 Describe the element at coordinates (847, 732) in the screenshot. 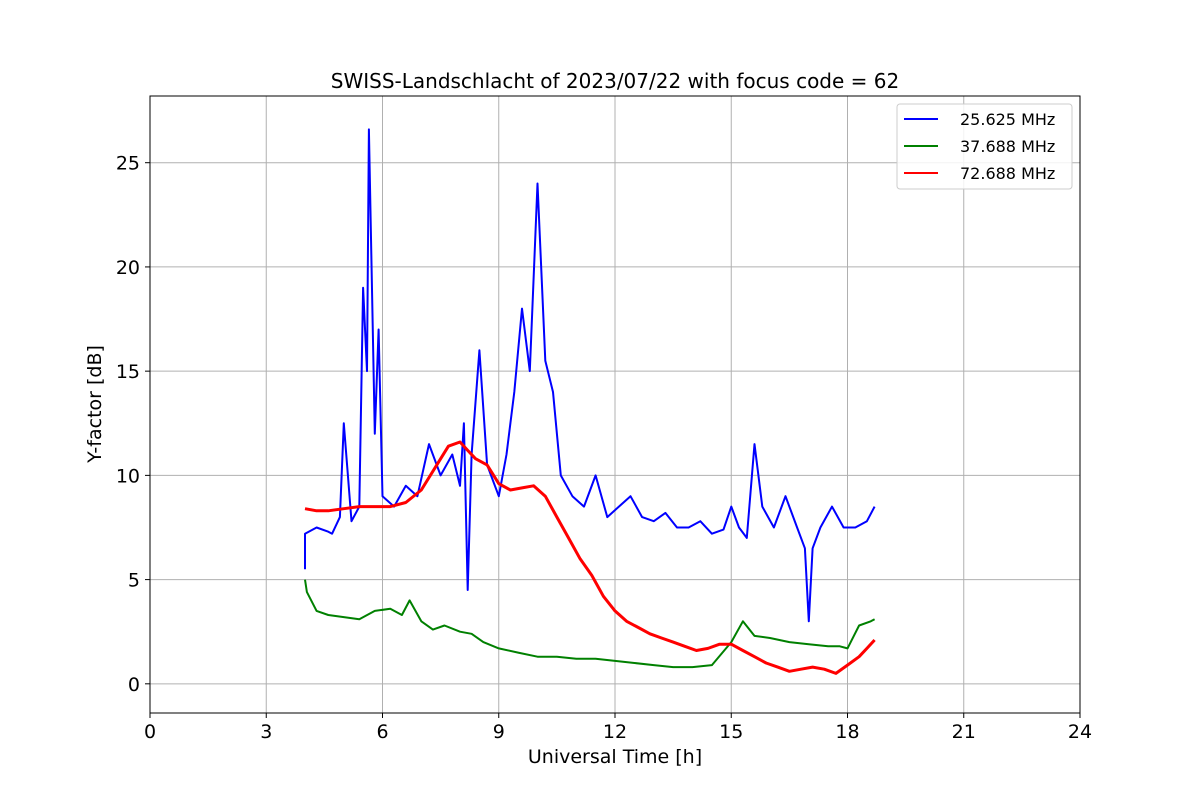

I see `x-tick-label: 18` at that location.